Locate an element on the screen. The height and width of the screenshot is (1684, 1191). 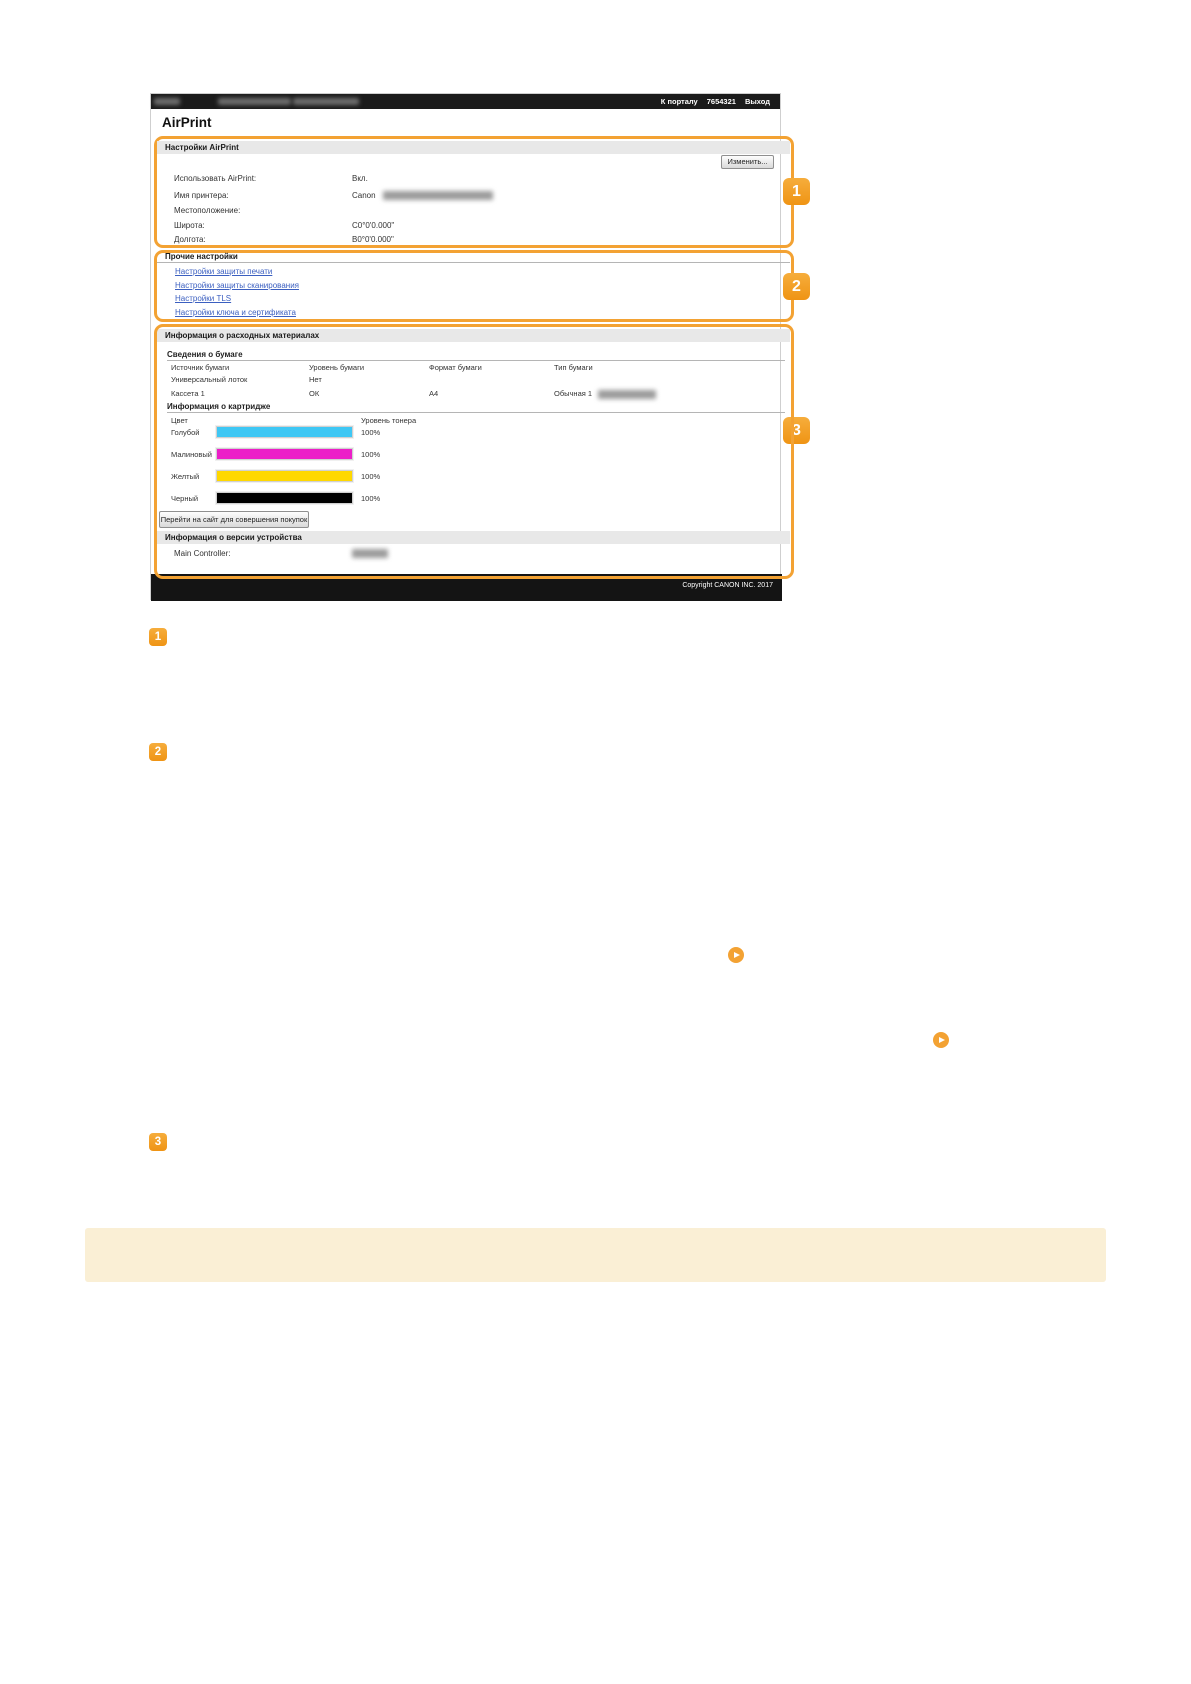
toner-name: Черный is located at coordinates (185, 498).